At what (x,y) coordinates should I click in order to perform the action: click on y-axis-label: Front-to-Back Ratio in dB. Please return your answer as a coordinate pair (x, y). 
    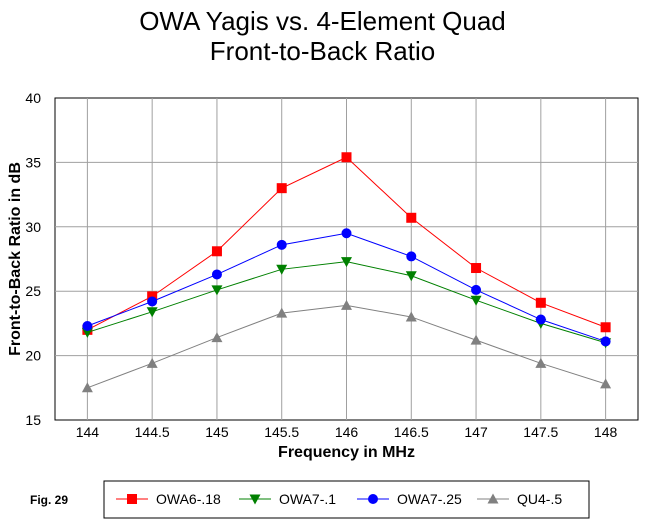
    Looking at the image, I should click on (15, 259).